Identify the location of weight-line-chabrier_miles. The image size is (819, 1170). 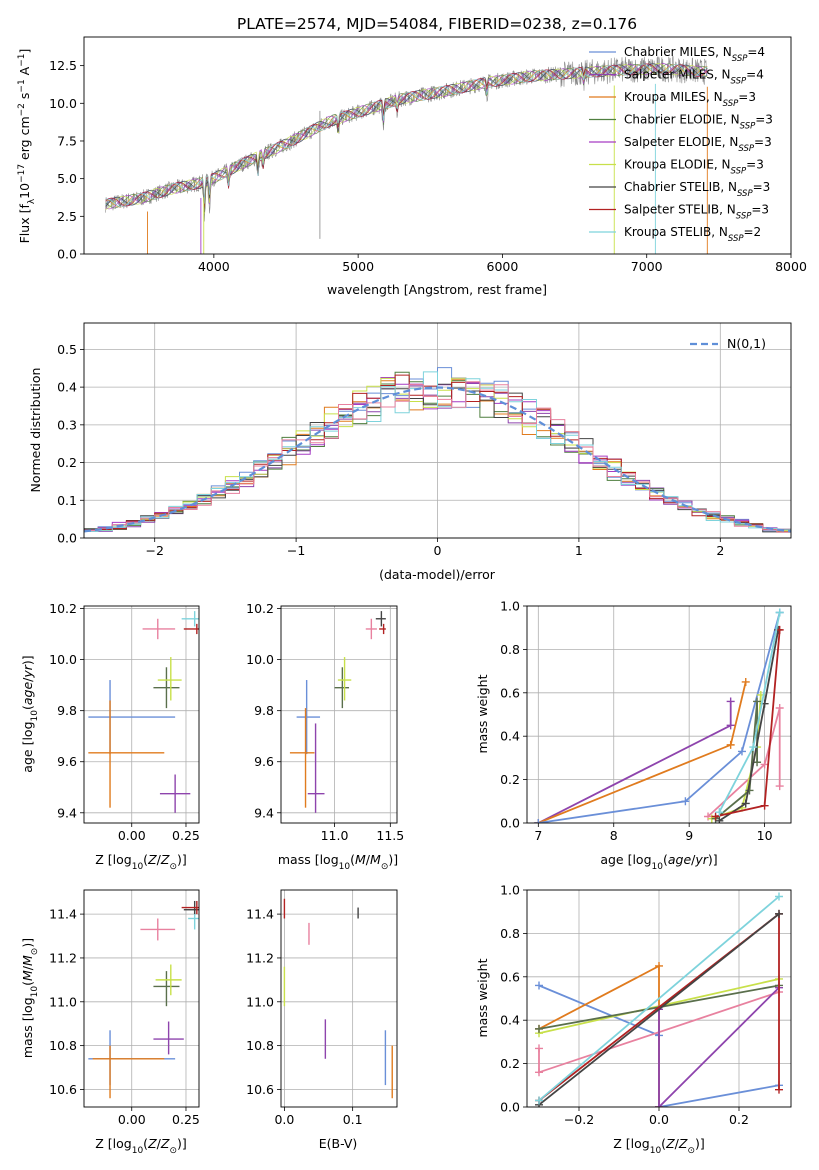
(659, 717).